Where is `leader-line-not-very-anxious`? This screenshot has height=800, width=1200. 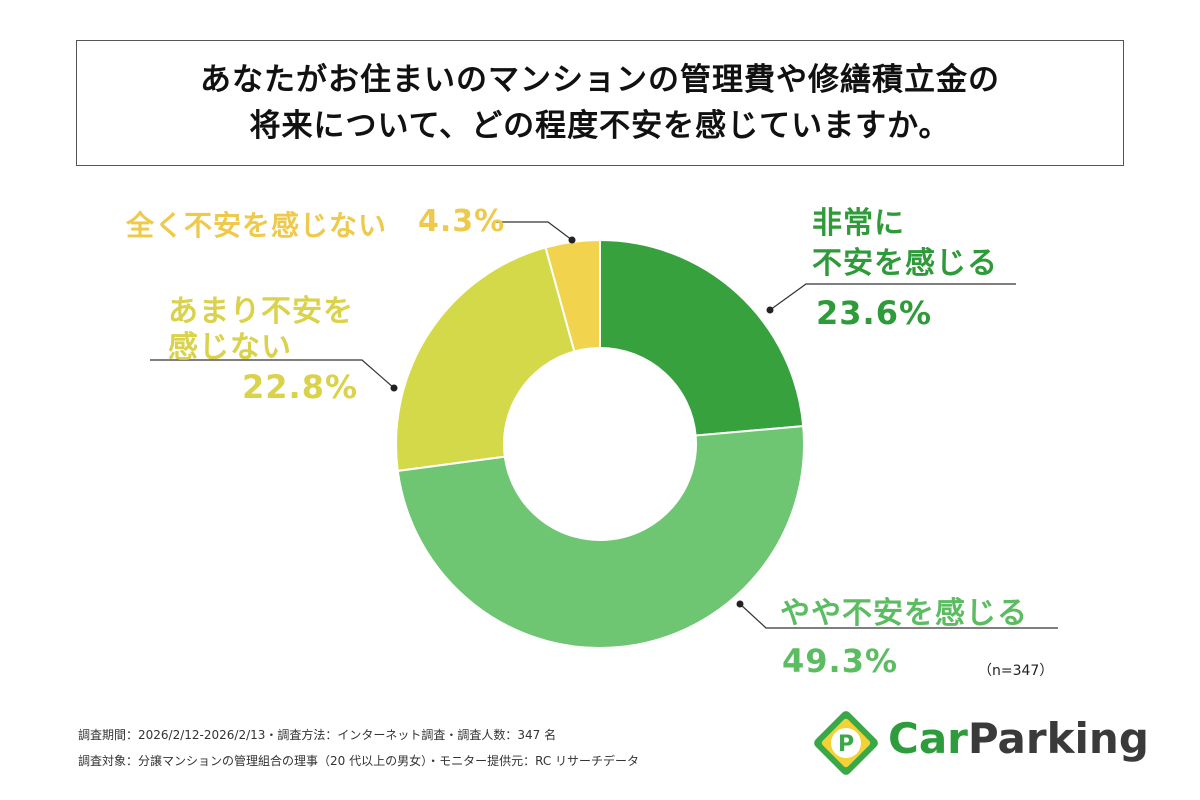 leader-line-not-very-anxious is located at coordinates (272, 374).